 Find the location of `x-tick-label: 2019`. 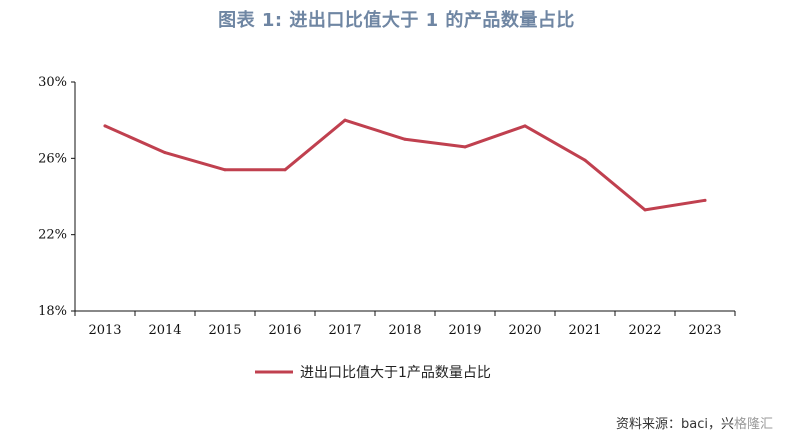

x-tick-label: 2019 is located at coordinates (464, 330).